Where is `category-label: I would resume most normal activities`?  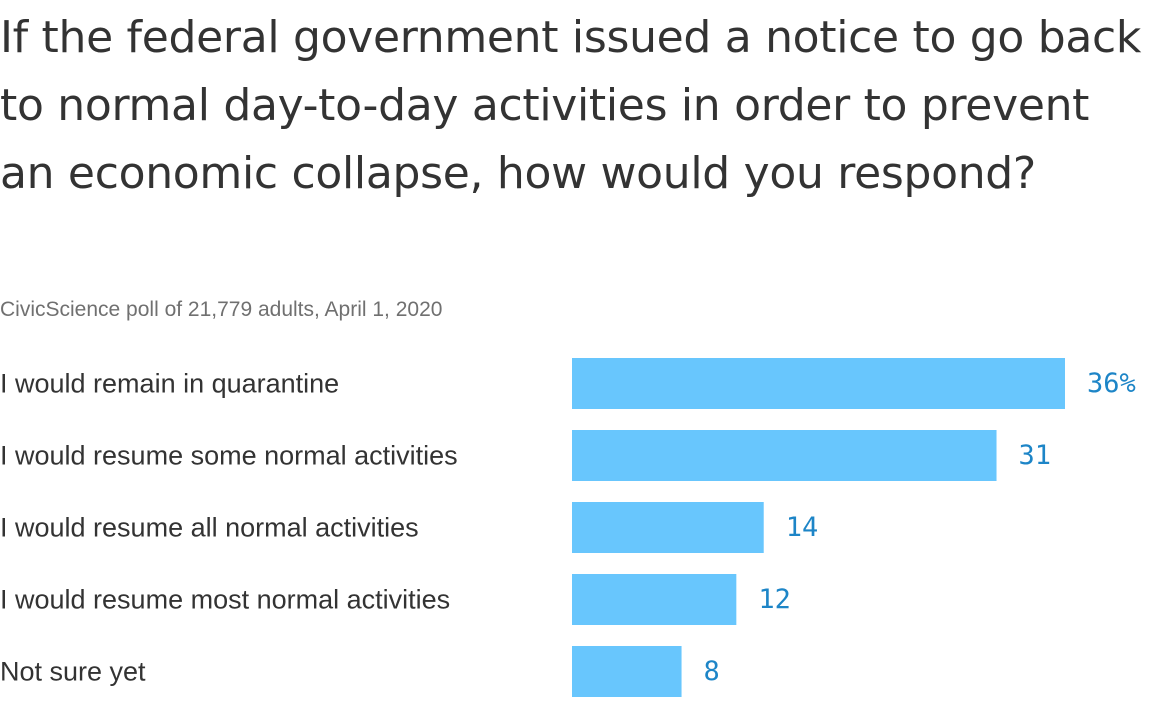
category-label: I would resume most normal activities is located at coordinates (225, 600).